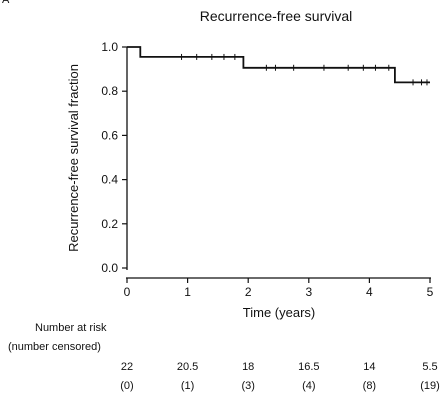 The width and height of the screenshot is (442, 399). I want to click on at-risk-value: 14, so click(369, 367).